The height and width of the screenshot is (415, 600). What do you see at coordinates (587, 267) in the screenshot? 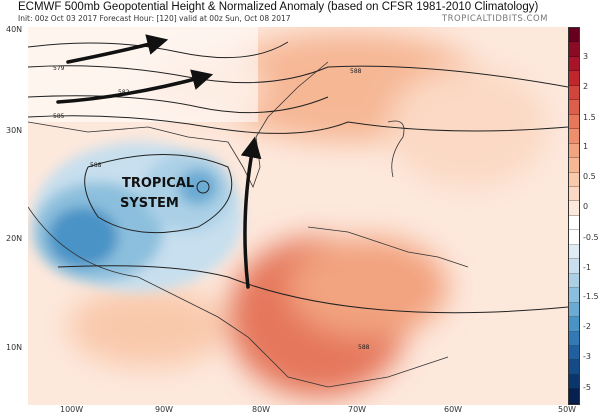
I see `colorbar-label: -1` at bounding box center [587, 267].